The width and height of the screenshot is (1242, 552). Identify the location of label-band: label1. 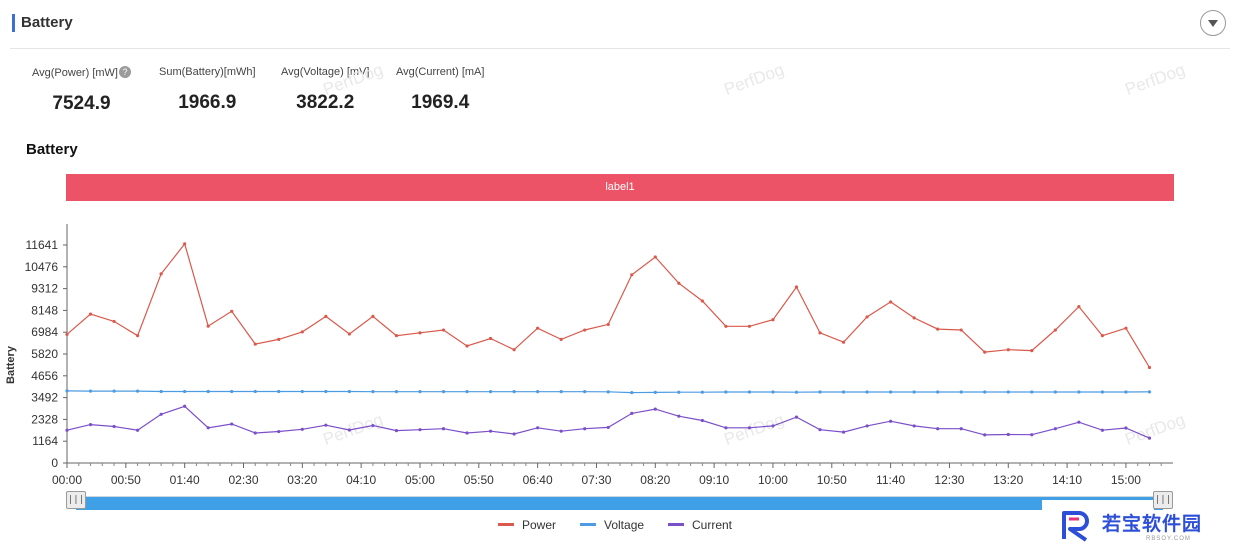
(620, 187).